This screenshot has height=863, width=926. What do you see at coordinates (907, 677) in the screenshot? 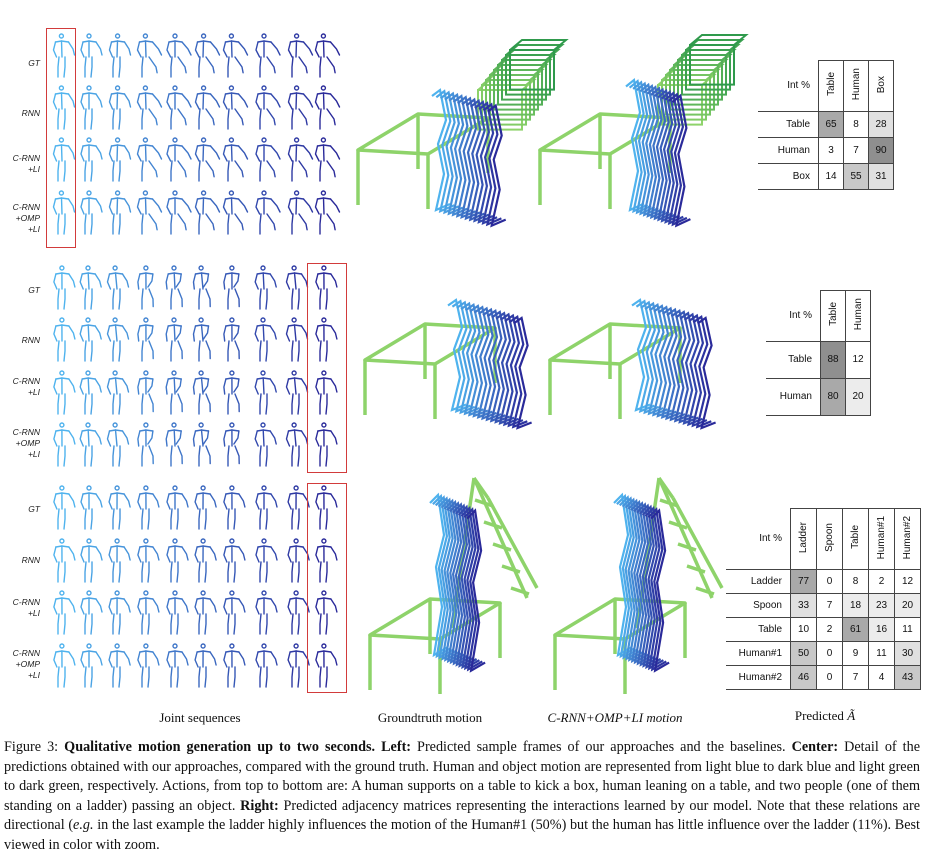
I see `matrix-cell: 43` at bounding box center [907, 677].